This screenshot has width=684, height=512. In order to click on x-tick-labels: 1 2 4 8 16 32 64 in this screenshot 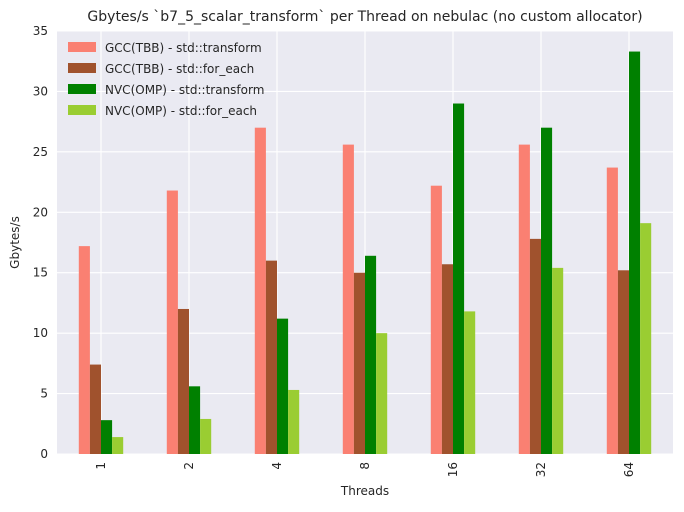, I will do `click(365, 469)`.